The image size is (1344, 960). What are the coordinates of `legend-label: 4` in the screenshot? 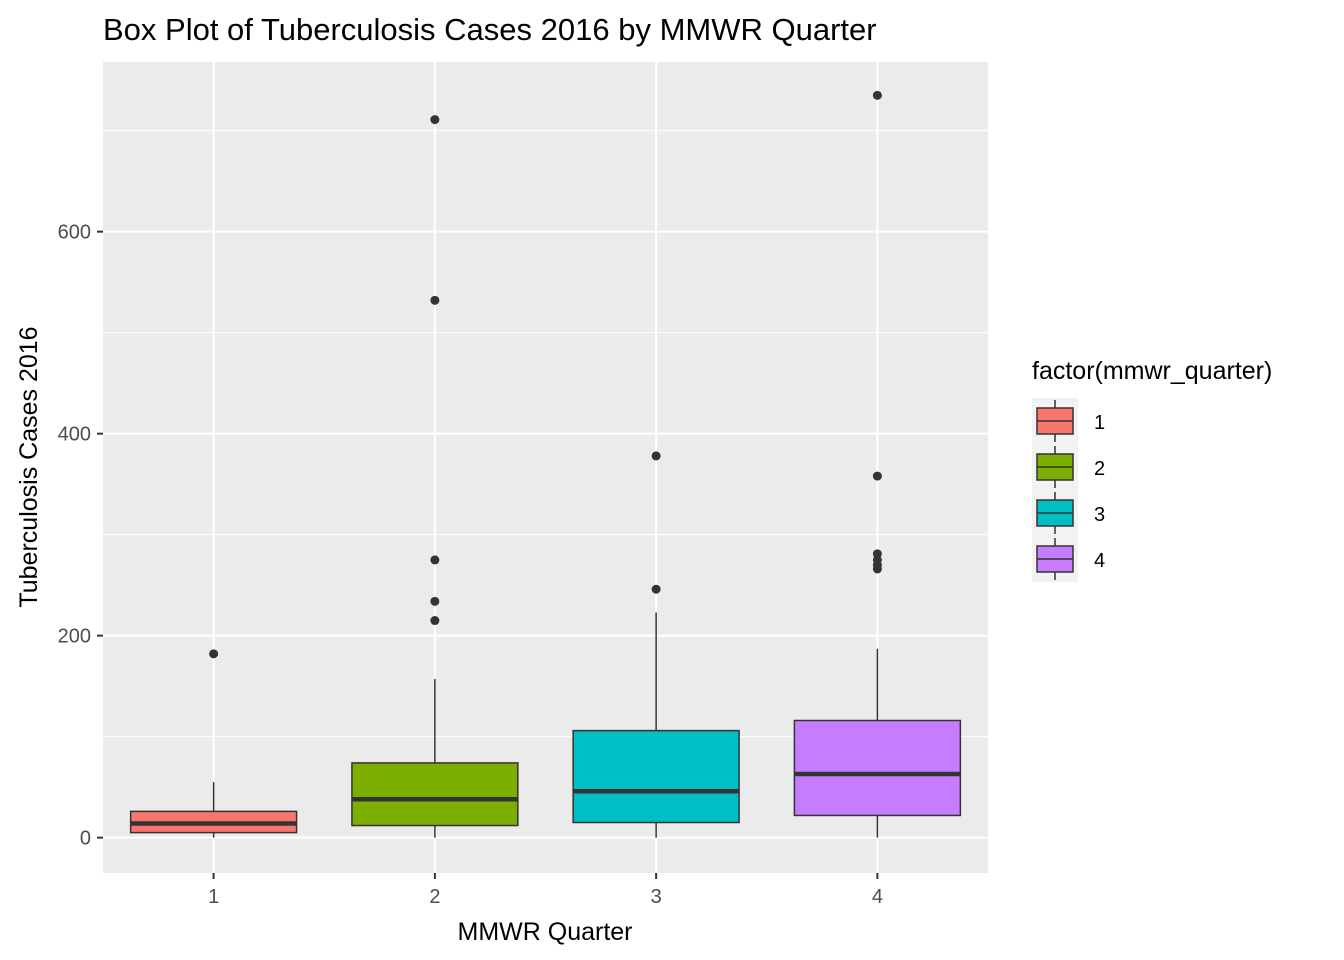 It's located at (1099, 561).